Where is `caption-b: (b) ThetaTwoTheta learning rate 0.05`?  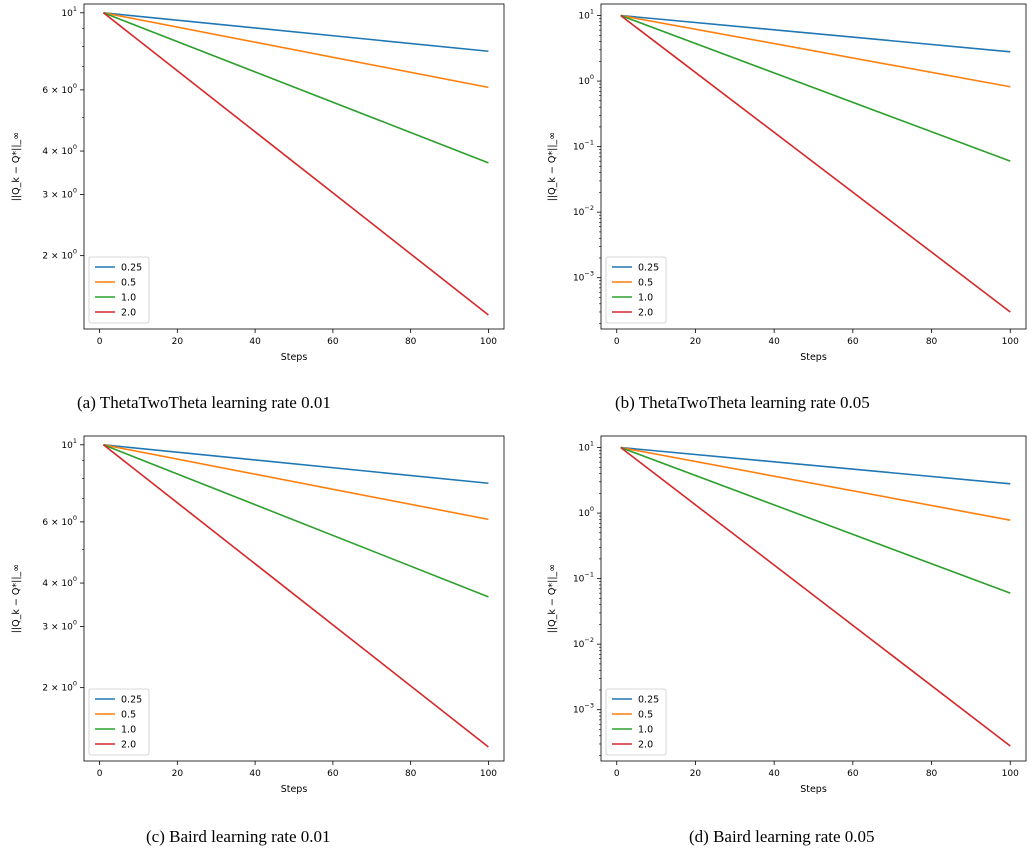 caption-b: (b) ThetaTwoTheta learning rate 0.05 is located at coordinates (742, 402).